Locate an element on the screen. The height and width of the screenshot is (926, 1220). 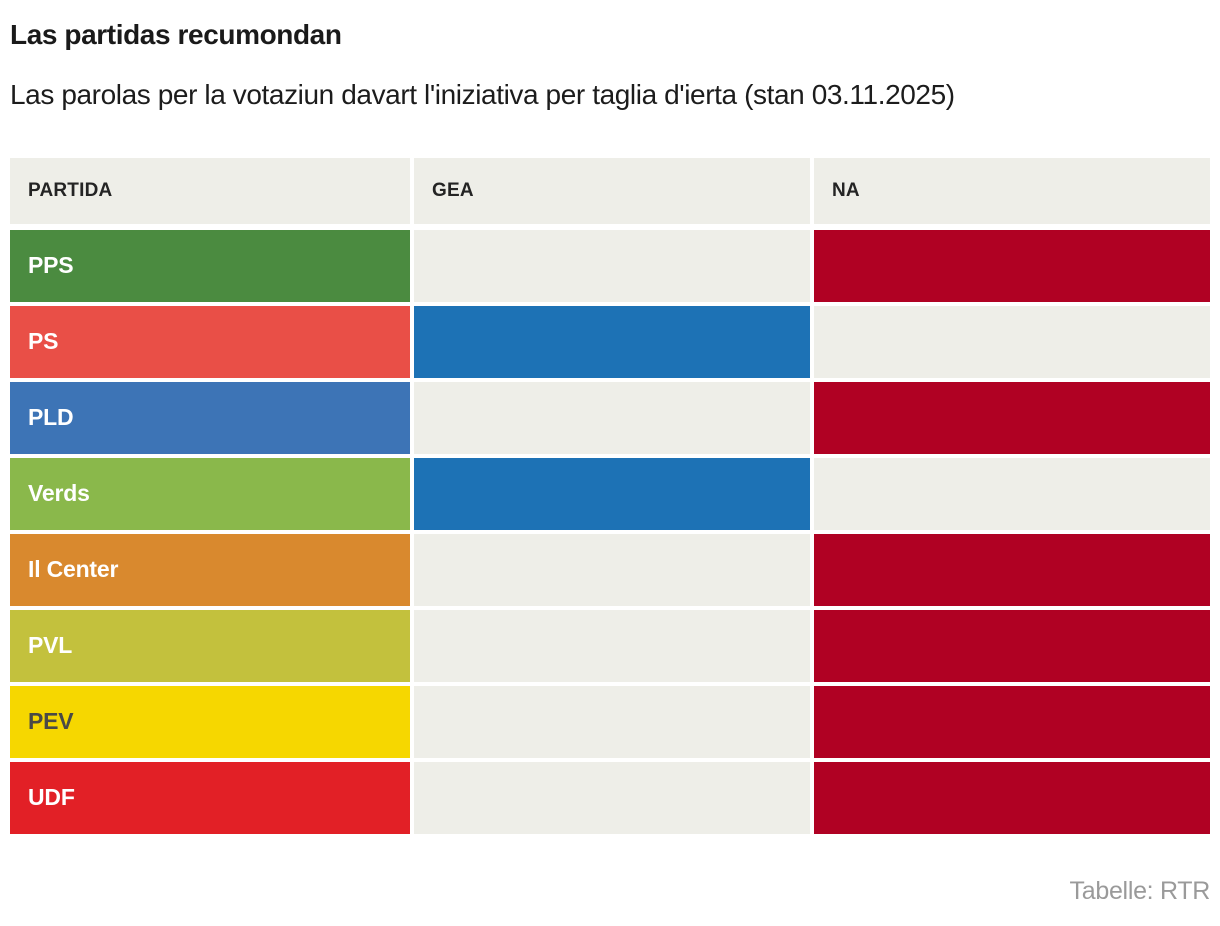
column-header-partida: PARTIDA is located at coordinates (210, 190).